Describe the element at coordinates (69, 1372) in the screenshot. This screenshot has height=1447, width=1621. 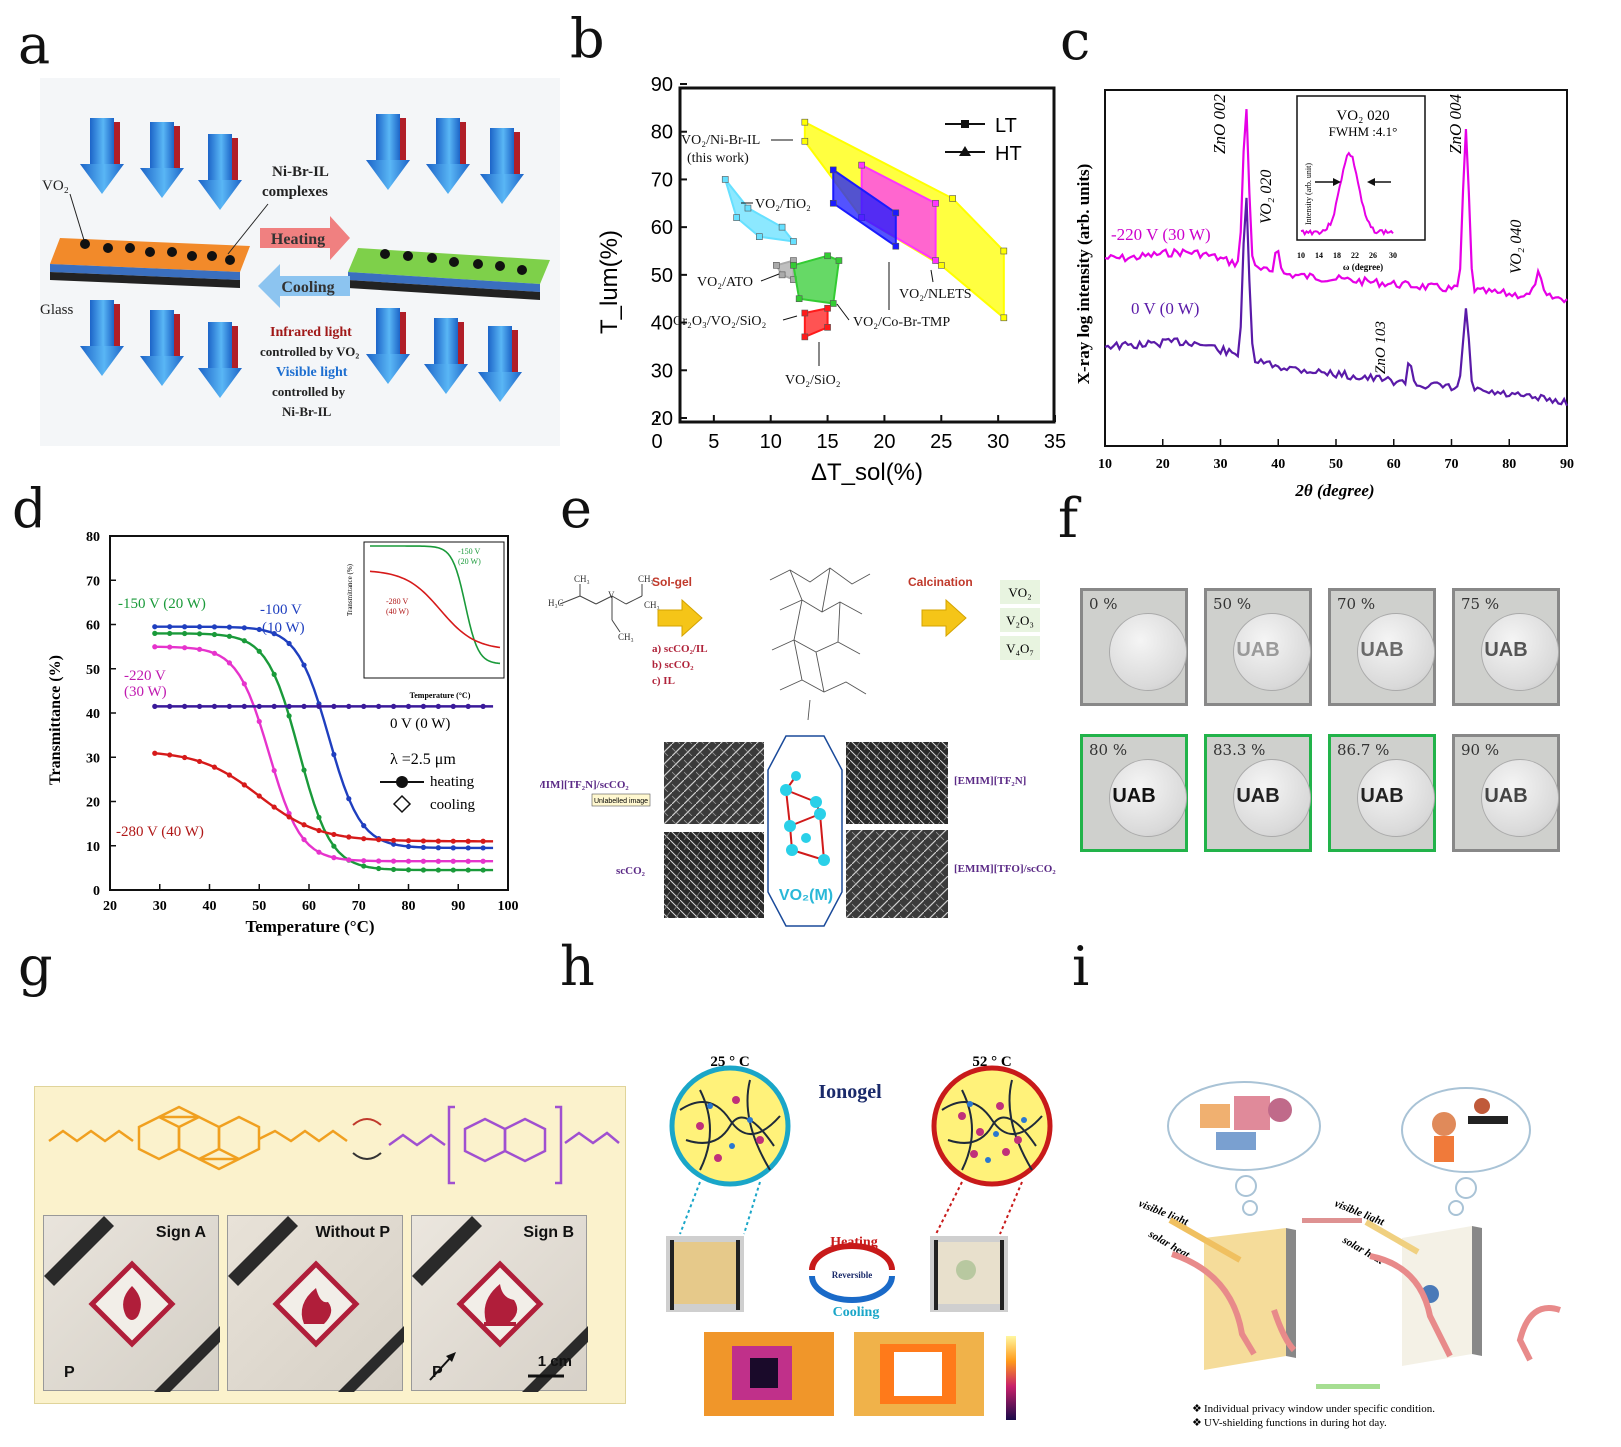
I see `p-label-a: P` at that location.